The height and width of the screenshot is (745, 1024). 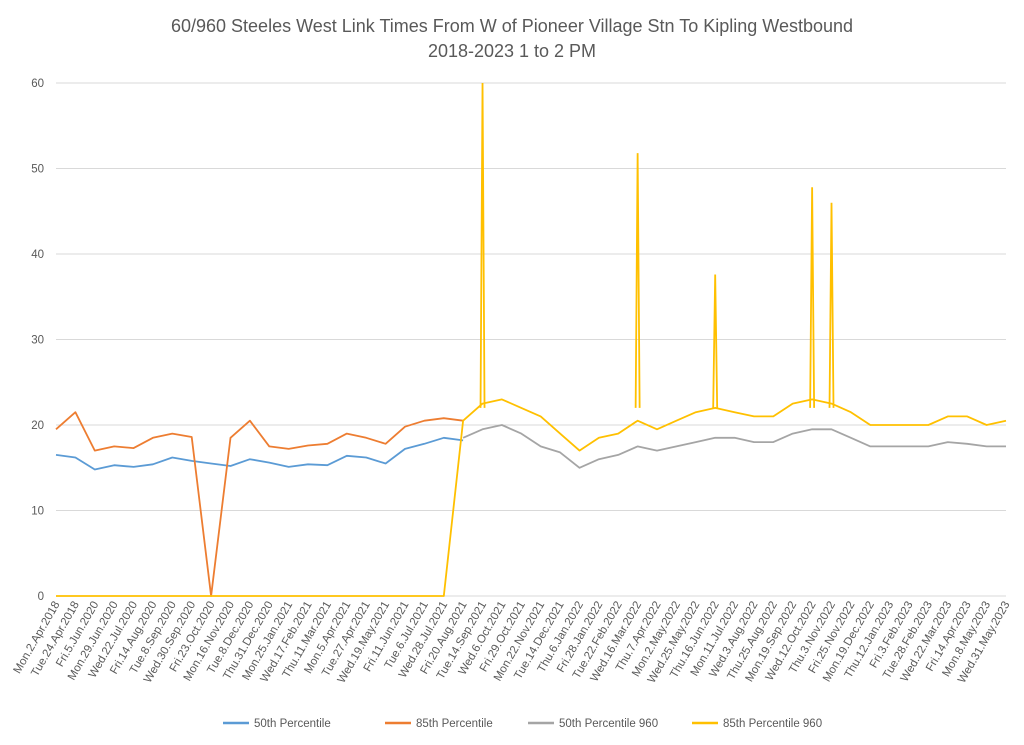 What do you see at coordinates (37, 512) in the screenshot?
I see `y-tick-label: 10` at bounding box center [37, 512].